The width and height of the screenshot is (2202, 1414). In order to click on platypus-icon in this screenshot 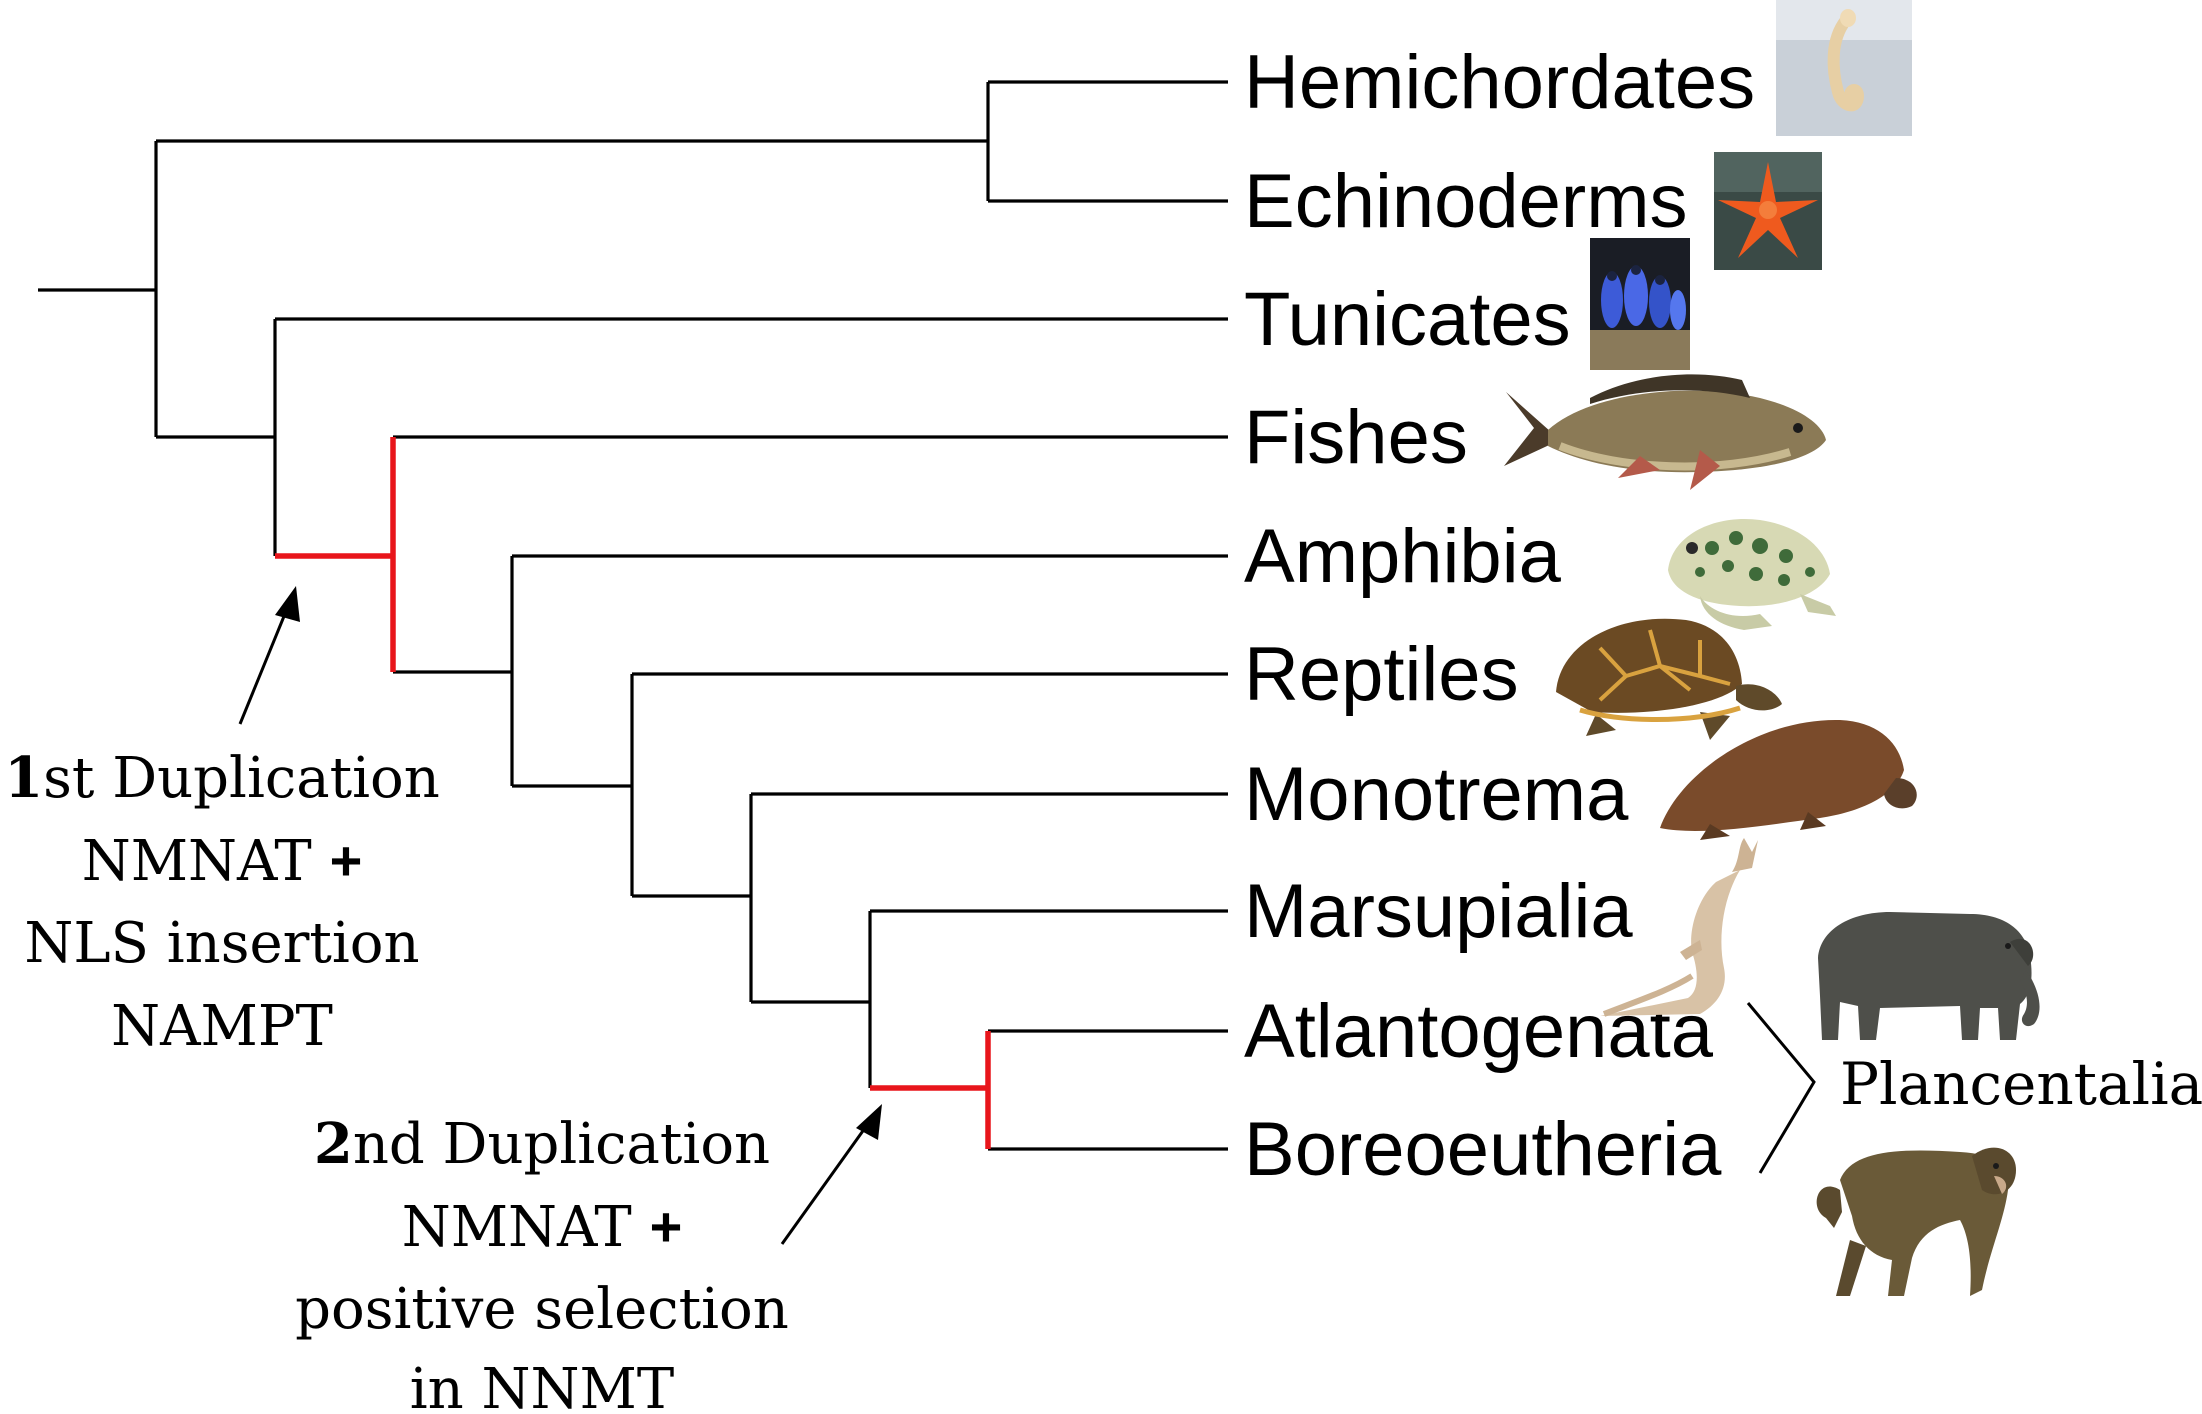, I will do `click(1788, 779)`.